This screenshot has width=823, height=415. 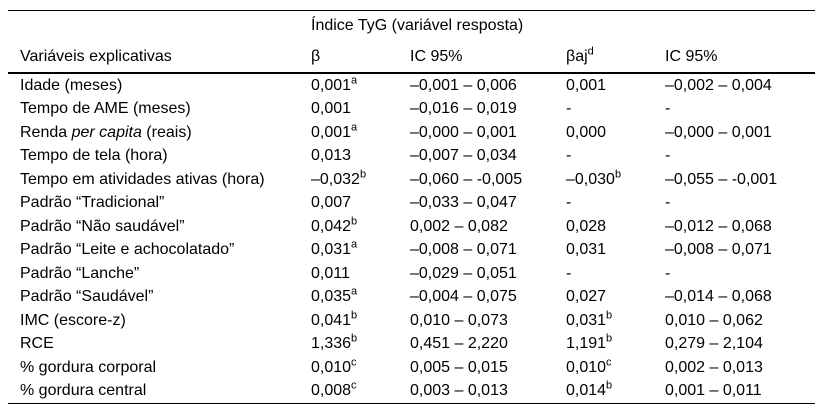 What do you see at coordinates (360, 251) in the screenshot?
I see `beta-cell: 0,031a` at bounding box center [360, 251].